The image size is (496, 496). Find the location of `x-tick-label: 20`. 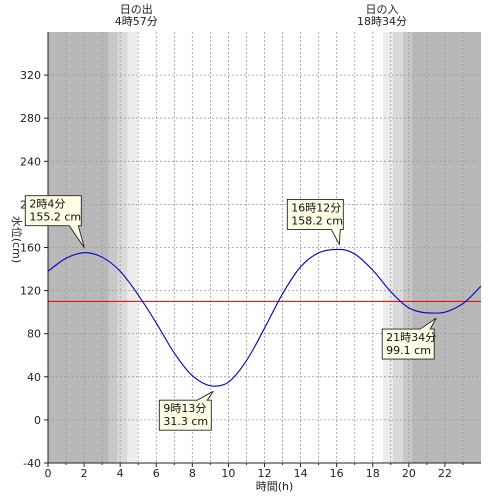

x-tick-label: 20 is located at coordinates (409, 473).